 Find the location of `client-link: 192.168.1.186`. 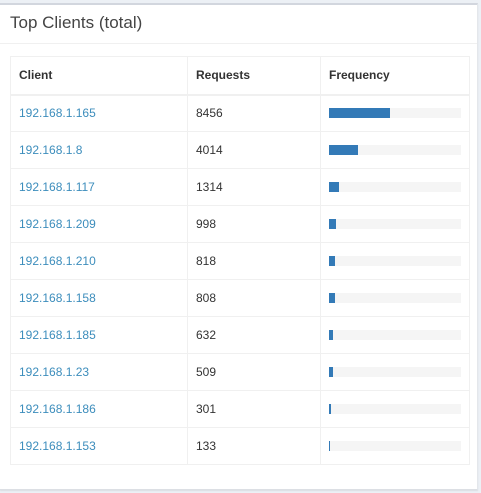

client-link: 192.168.1.186 is located at coordinates (57, 409).